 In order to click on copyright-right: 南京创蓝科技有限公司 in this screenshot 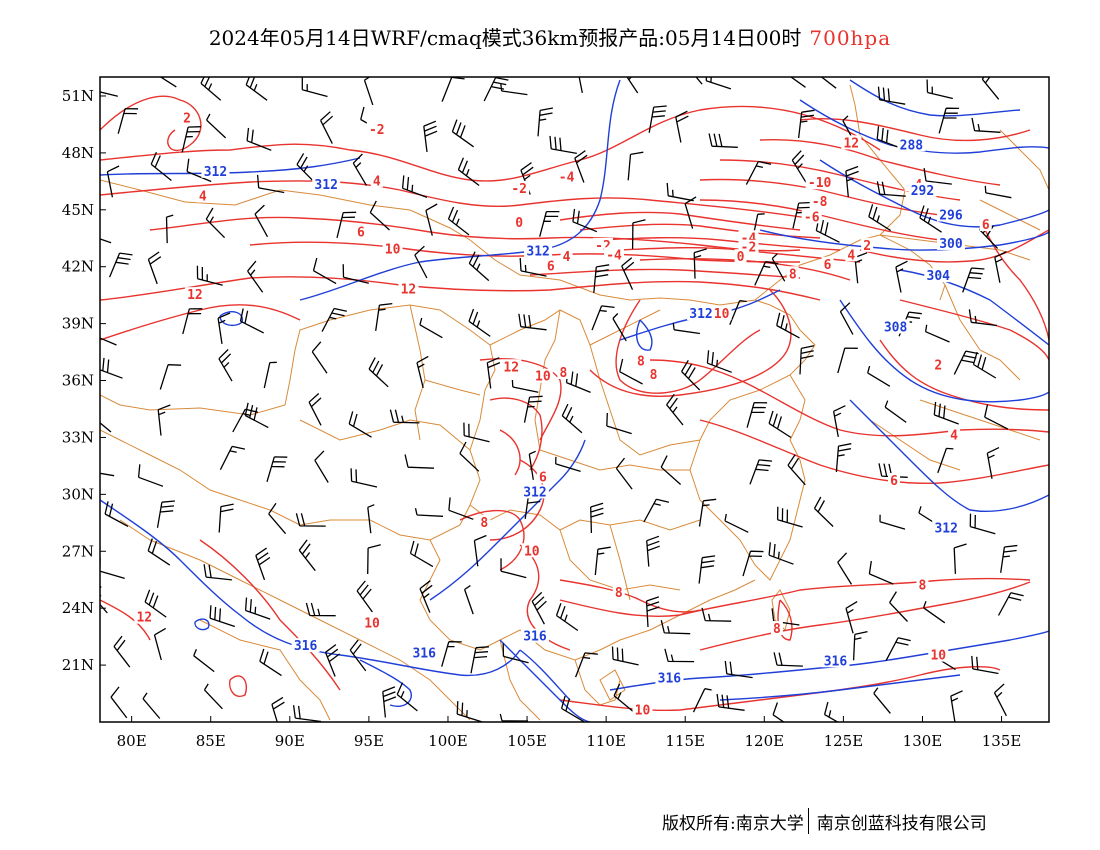, I will do `click(901, 823)`.